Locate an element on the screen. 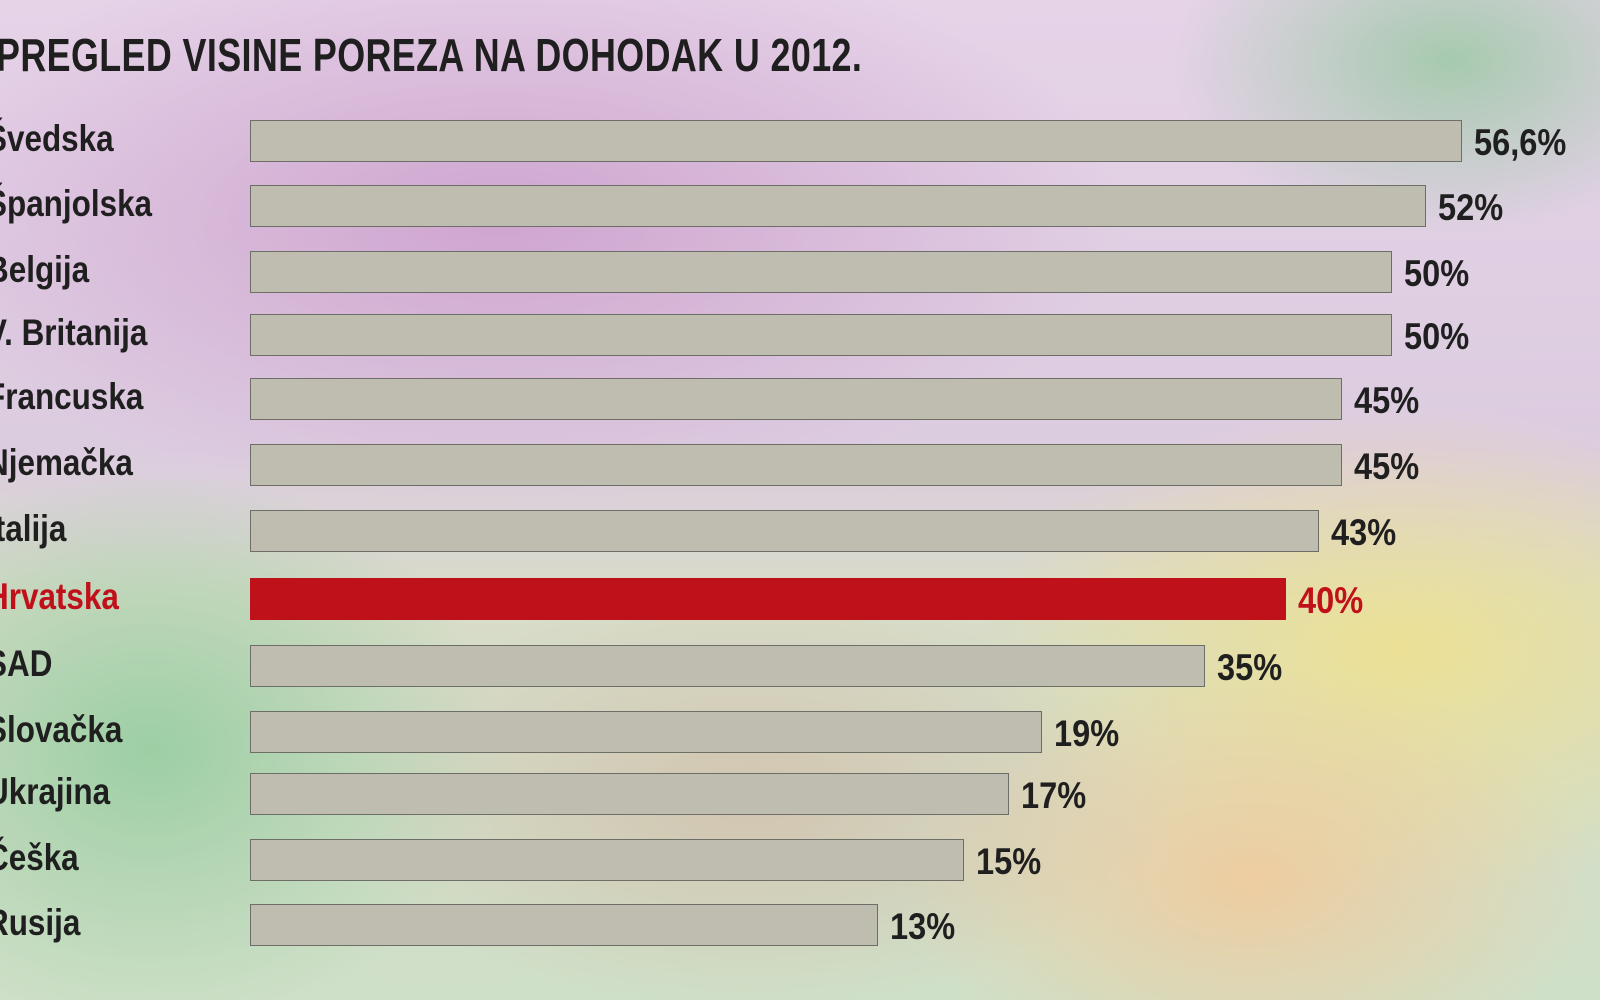  value-label: 19% is located at coordinates (1087, 733).